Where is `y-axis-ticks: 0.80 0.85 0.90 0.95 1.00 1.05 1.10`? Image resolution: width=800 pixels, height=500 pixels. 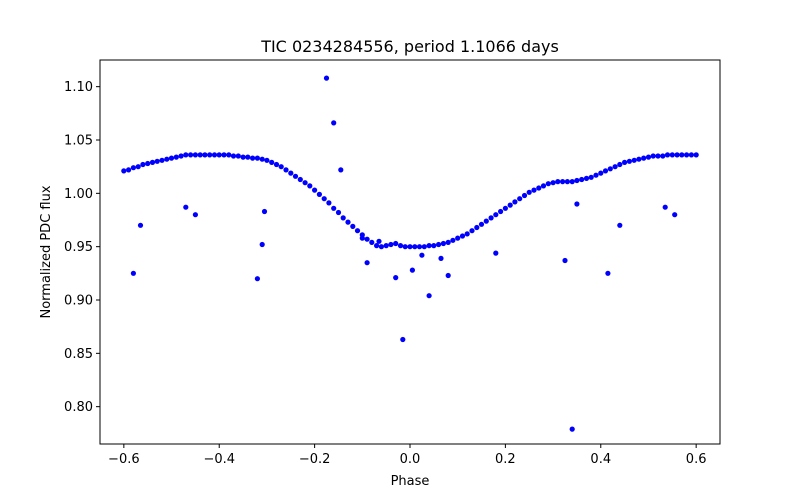
y-axis-ticks: 0.80 0.85 0.90 0.95 1.00 1.05 1.10 is located at coordinates (82, 247).